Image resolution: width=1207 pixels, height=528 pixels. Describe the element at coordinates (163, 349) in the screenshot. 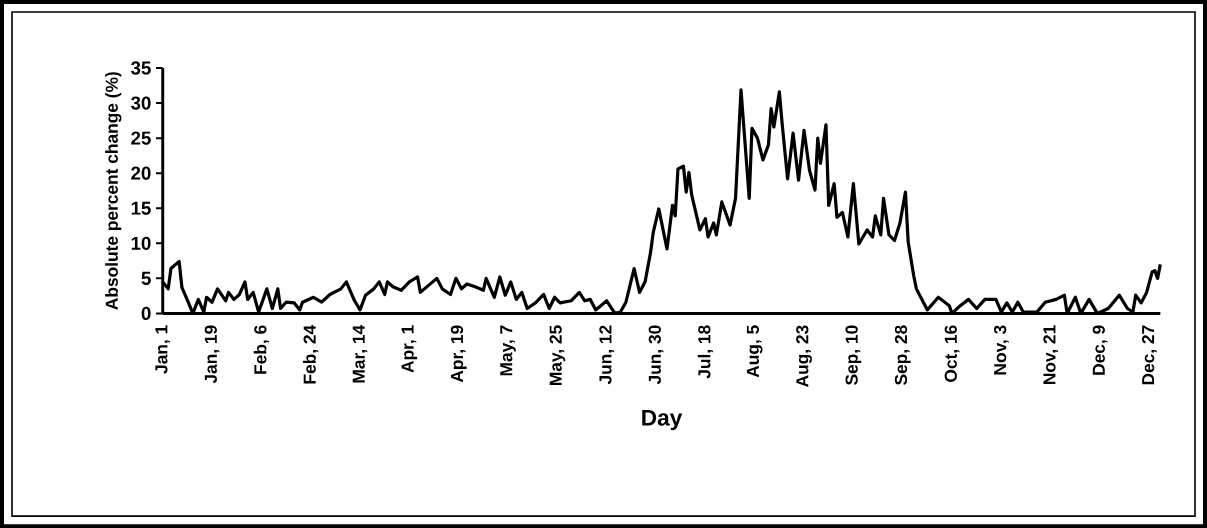

I see `x-tick-label: Jan, 1` at that location.